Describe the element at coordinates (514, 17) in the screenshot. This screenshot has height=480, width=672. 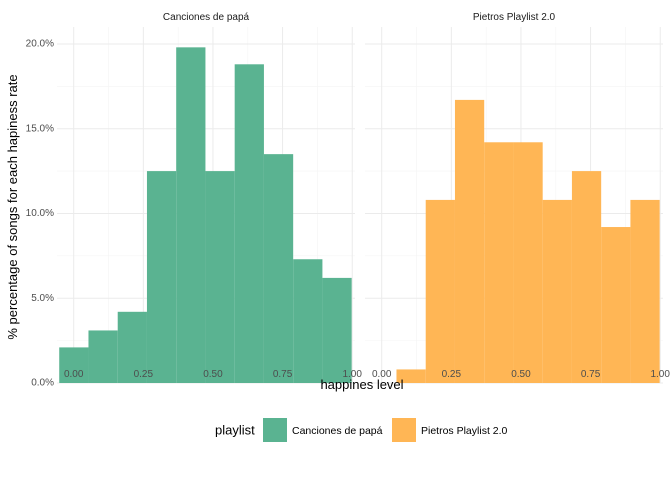
I see `facet-title-pietros-playlist-2-0: Pietros Playlist 2.0` at that location.